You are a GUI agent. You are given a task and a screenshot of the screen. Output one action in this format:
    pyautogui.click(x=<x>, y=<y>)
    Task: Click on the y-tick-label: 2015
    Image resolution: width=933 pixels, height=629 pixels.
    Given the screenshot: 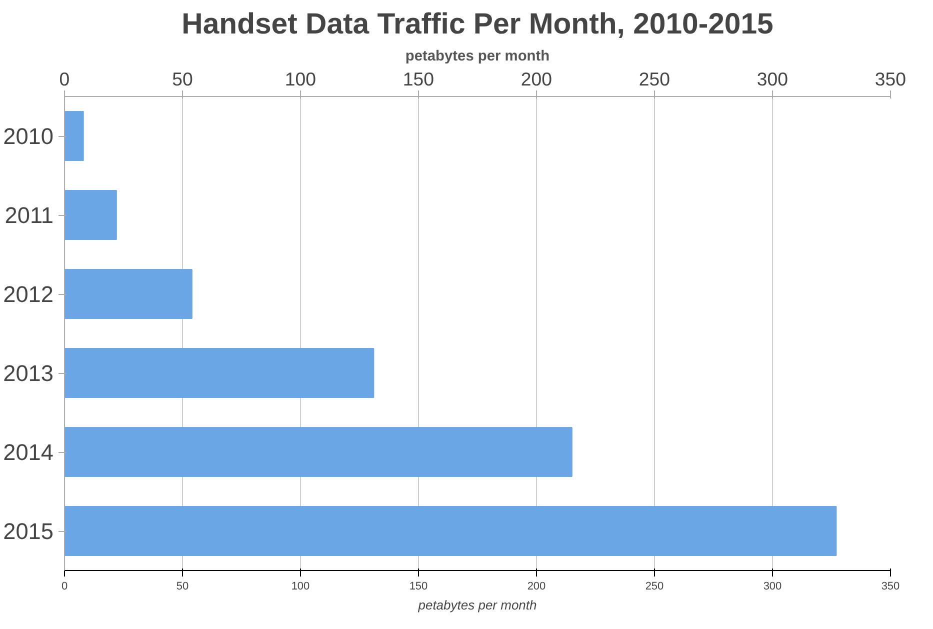 What is the action you would take?
    pyautogui.click(x=28, y=531)
    